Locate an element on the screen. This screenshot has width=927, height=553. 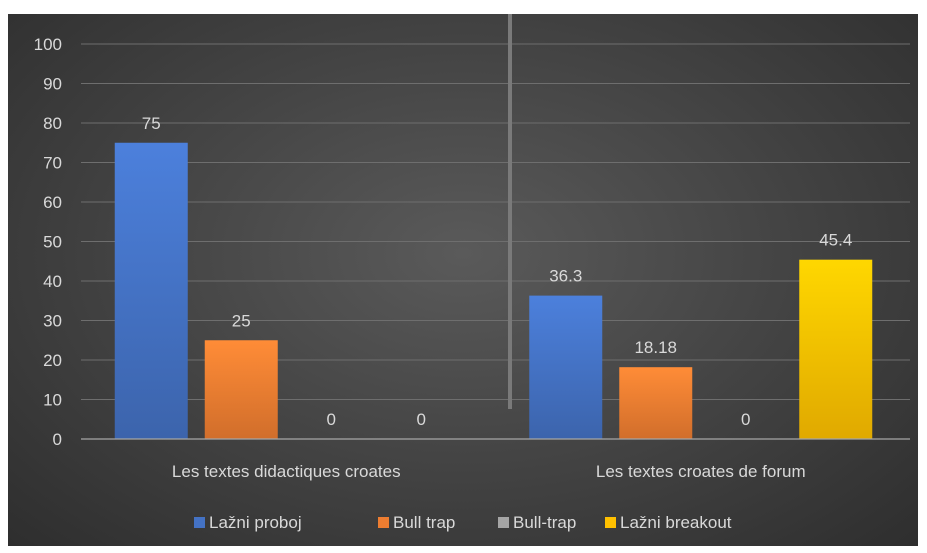
category-label: Les textes croates de forum is located at coordinates (701, 471).